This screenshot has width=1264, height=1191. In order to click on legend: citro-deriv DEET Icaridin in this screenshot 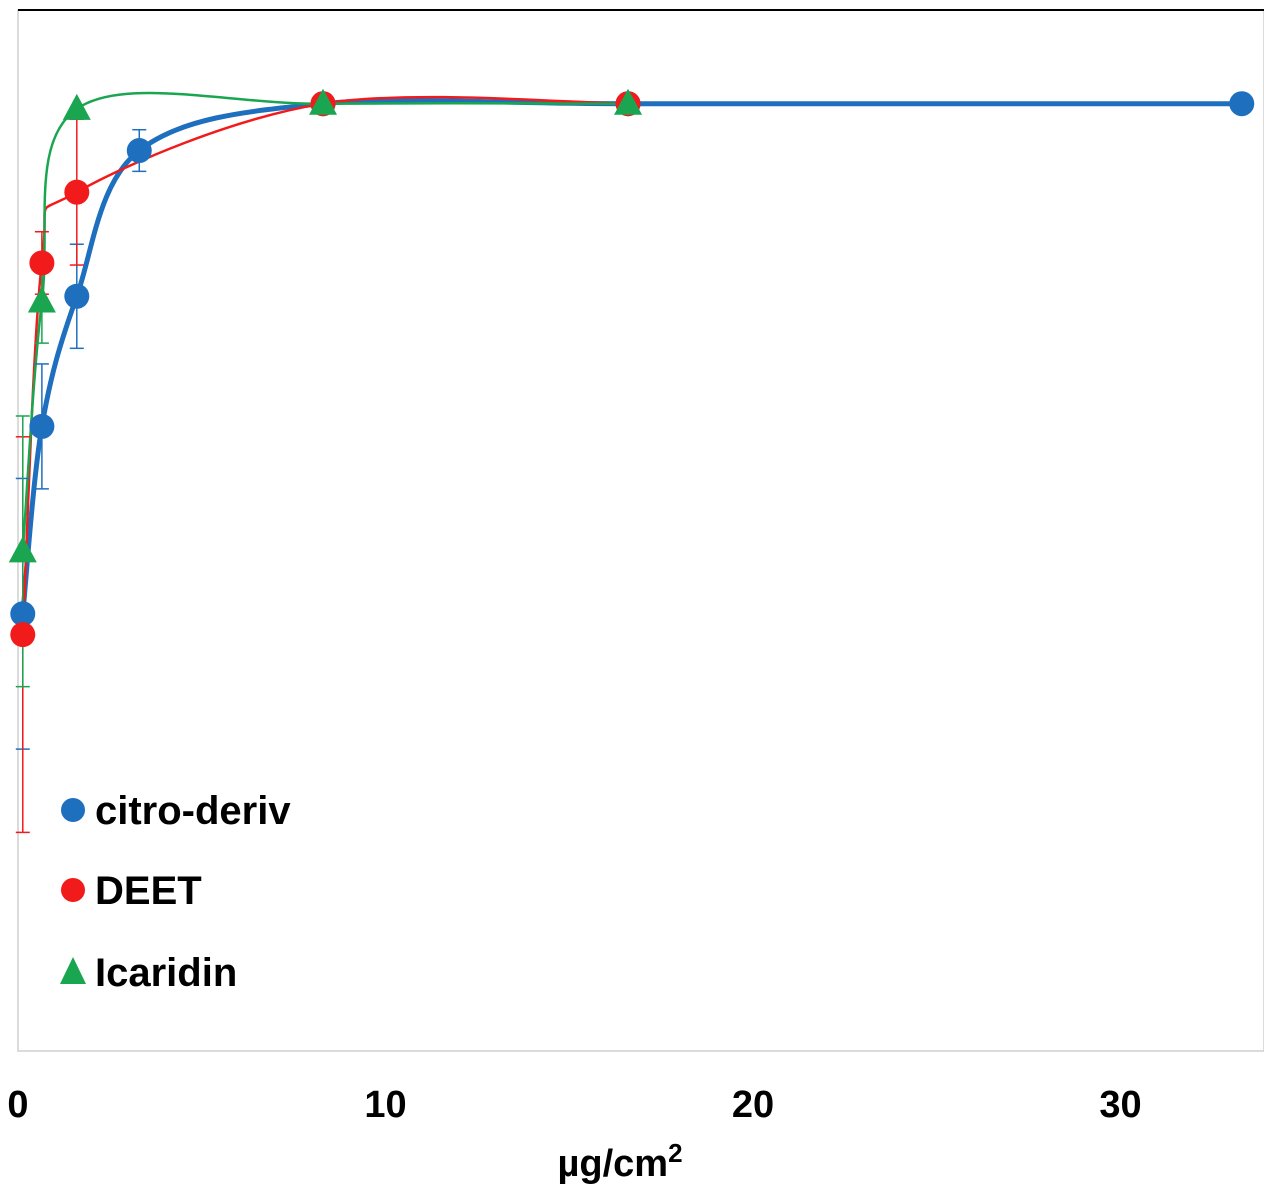, I will do `click(175, 892)`.